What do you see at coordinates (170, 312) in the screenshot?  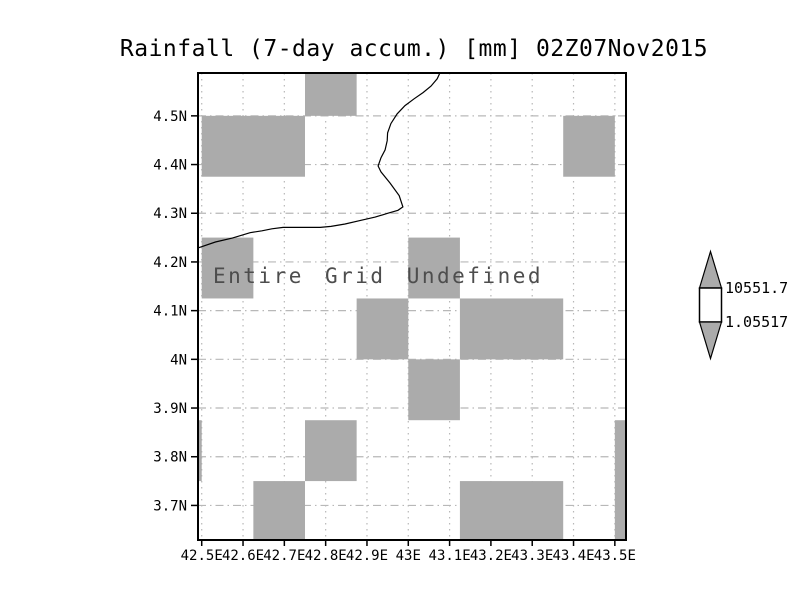 I see `y-tick-label: 4.1N` at bounding box center [170, 312].